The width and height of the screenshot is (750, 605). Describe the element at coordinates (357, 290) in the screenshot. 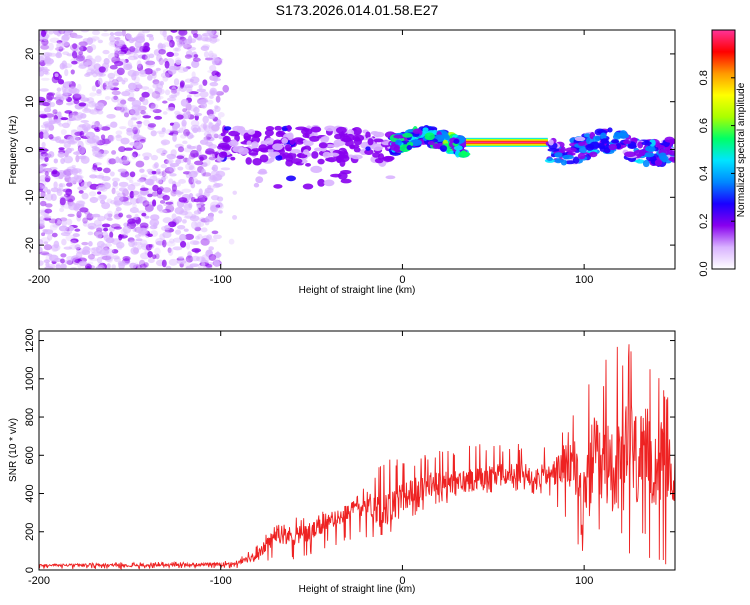

I see `spectrogram-xlabel: Height of straight line (km)` at that location.